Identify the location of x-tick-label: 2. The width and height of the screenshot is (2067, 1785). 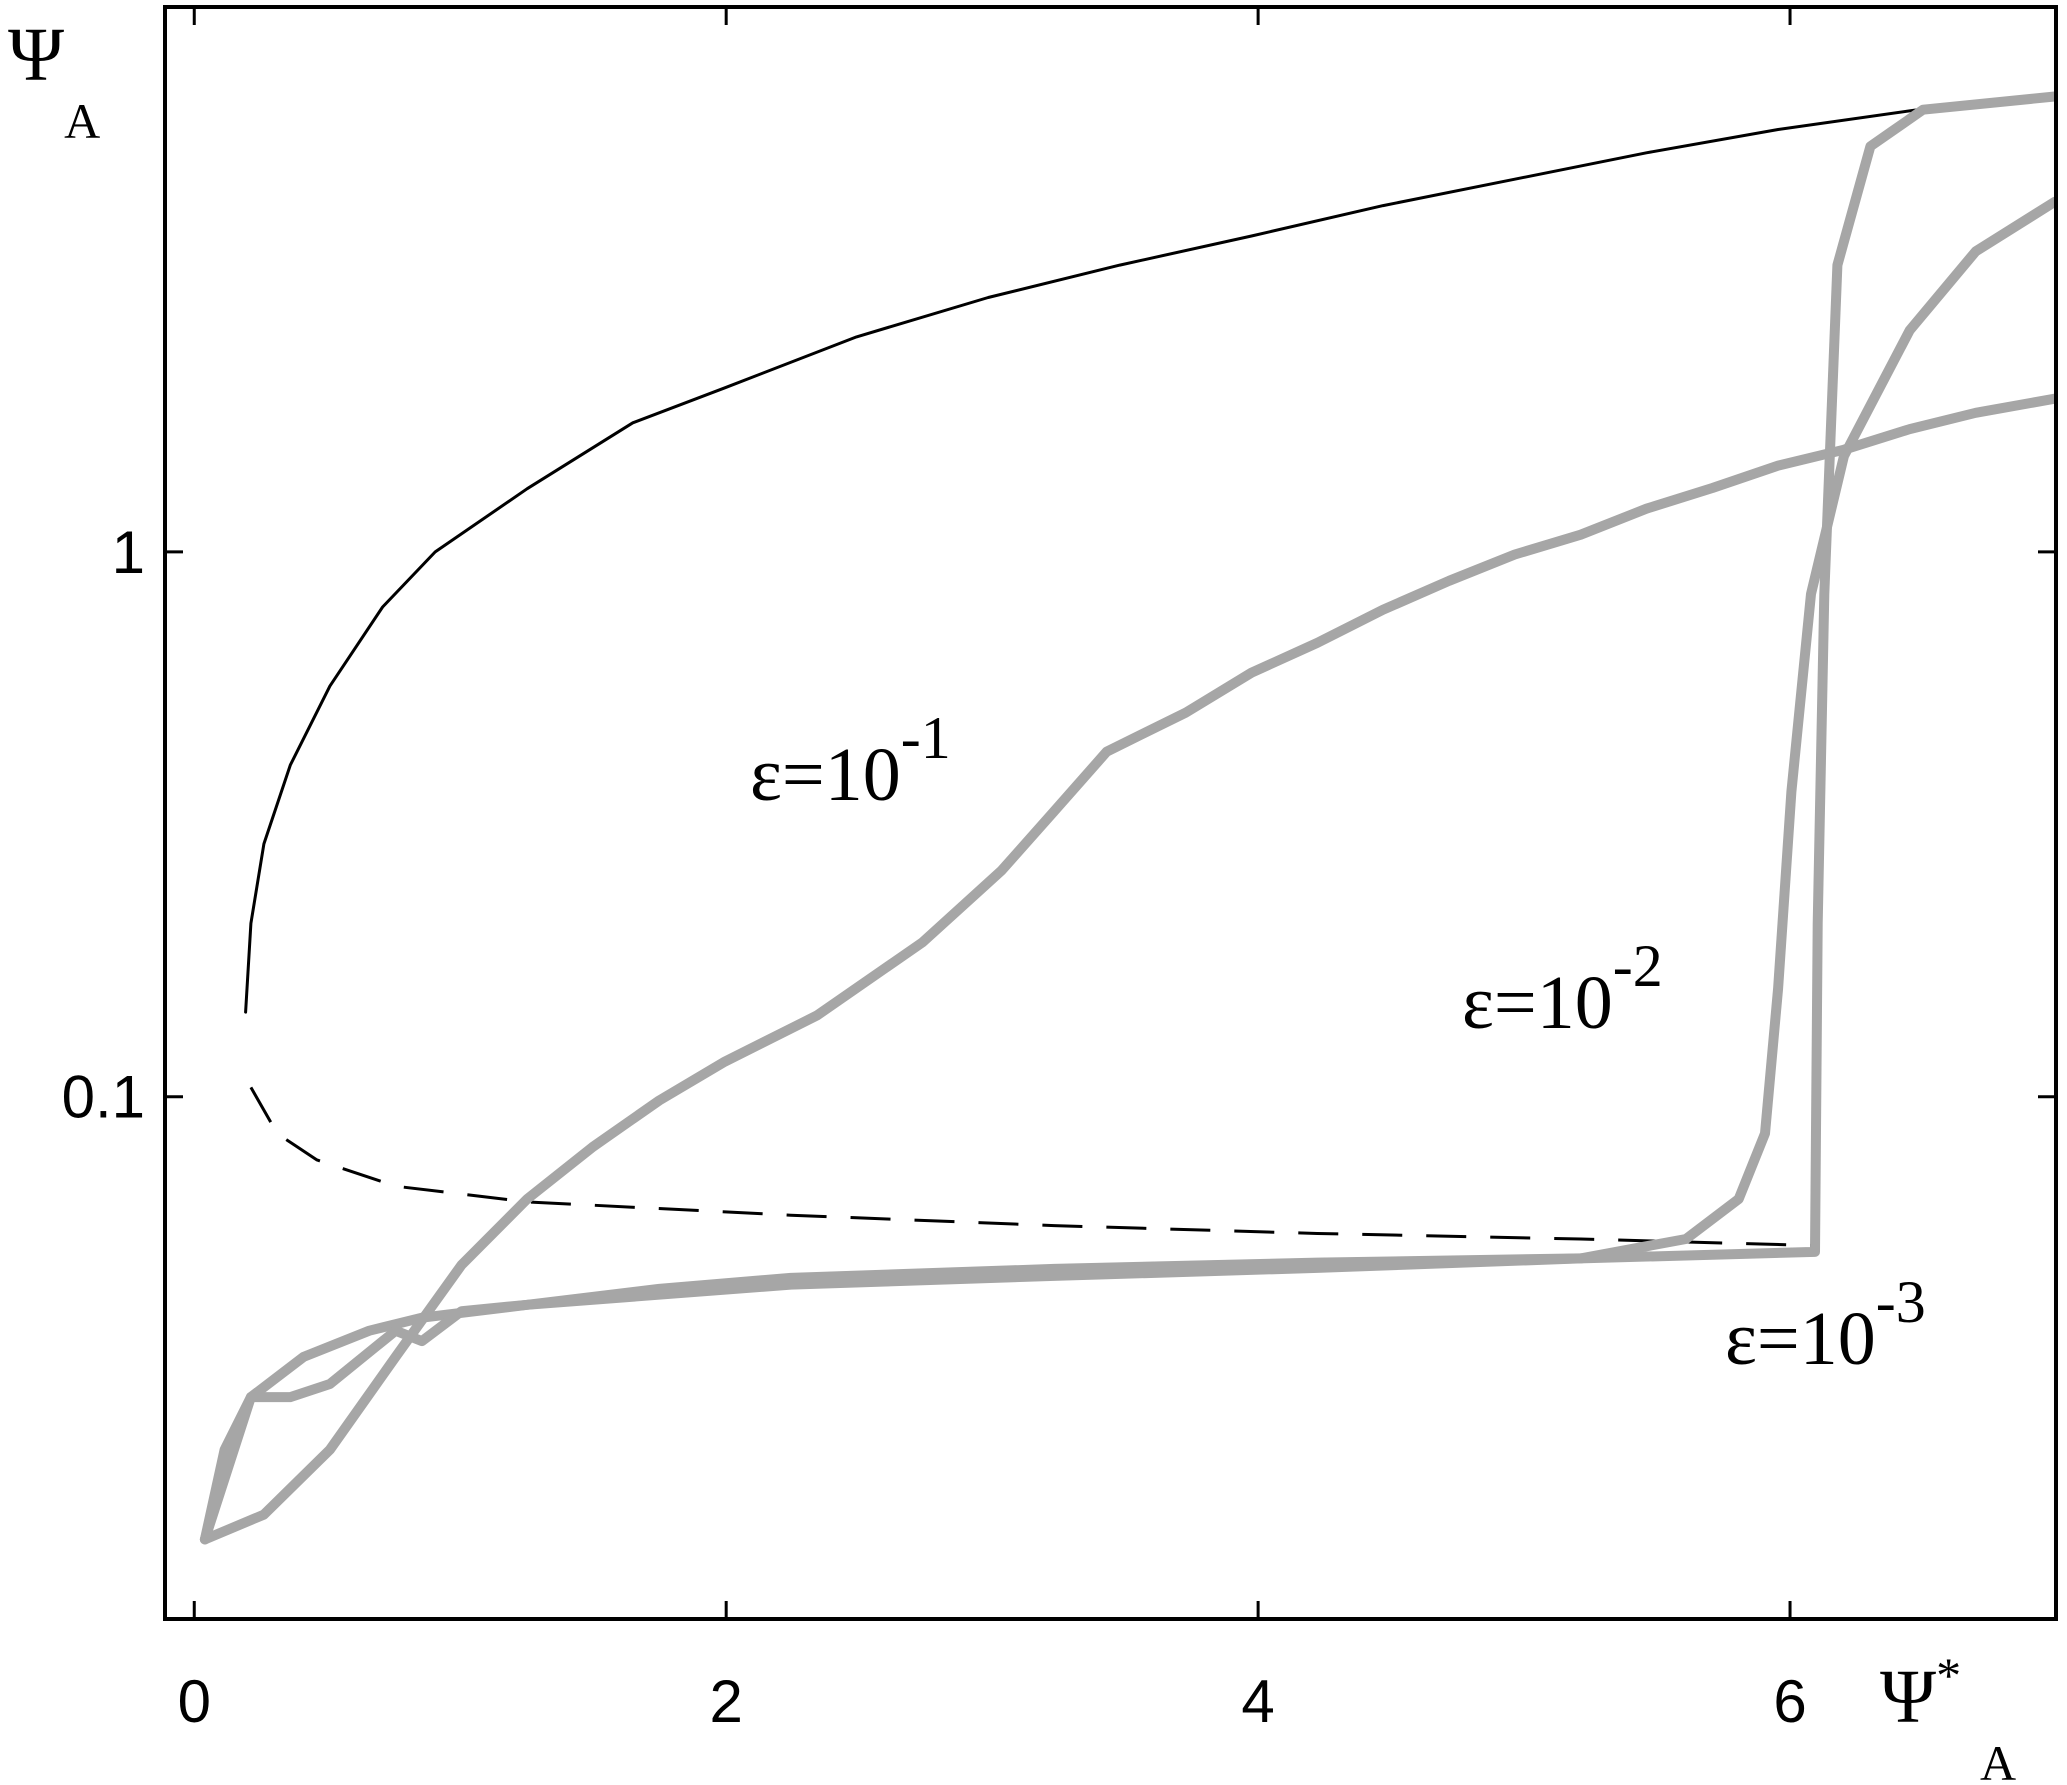
(725, 1701).